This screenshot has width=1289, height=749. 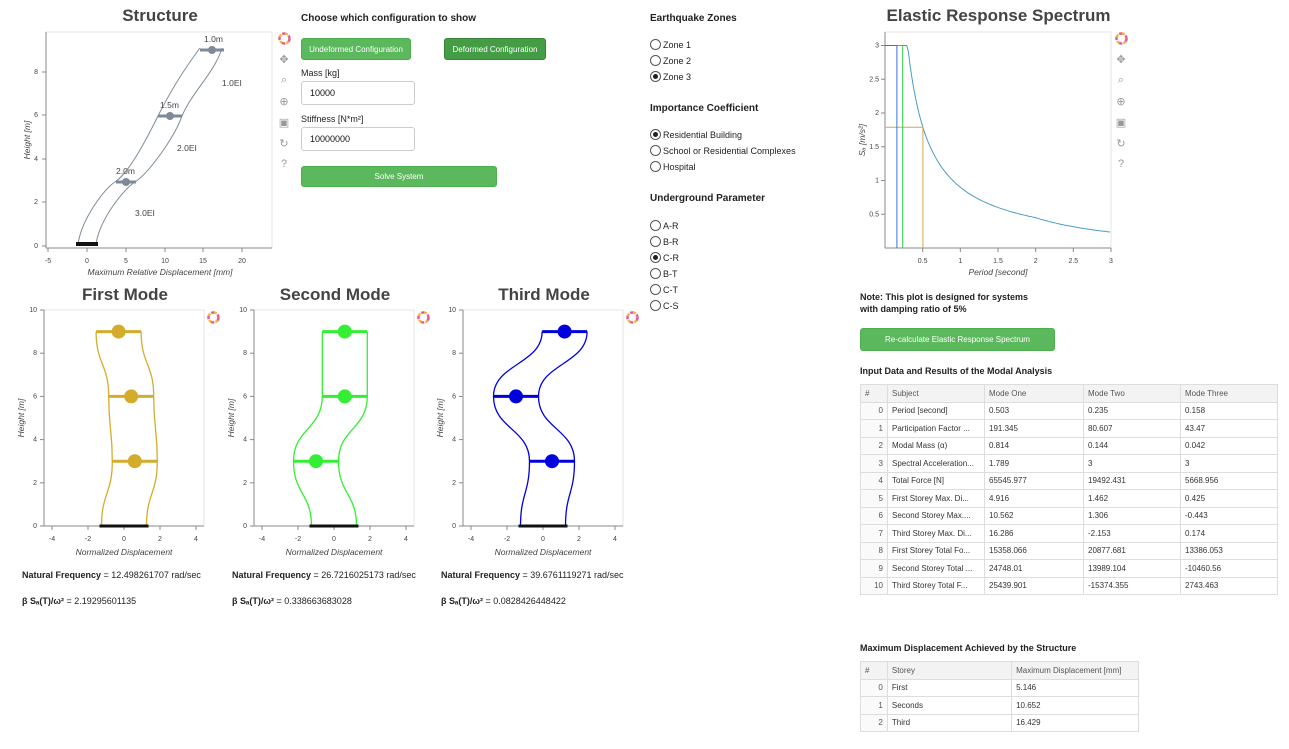 I want to click on importance-option-0: Residential Building, so click(x=696, y=134).